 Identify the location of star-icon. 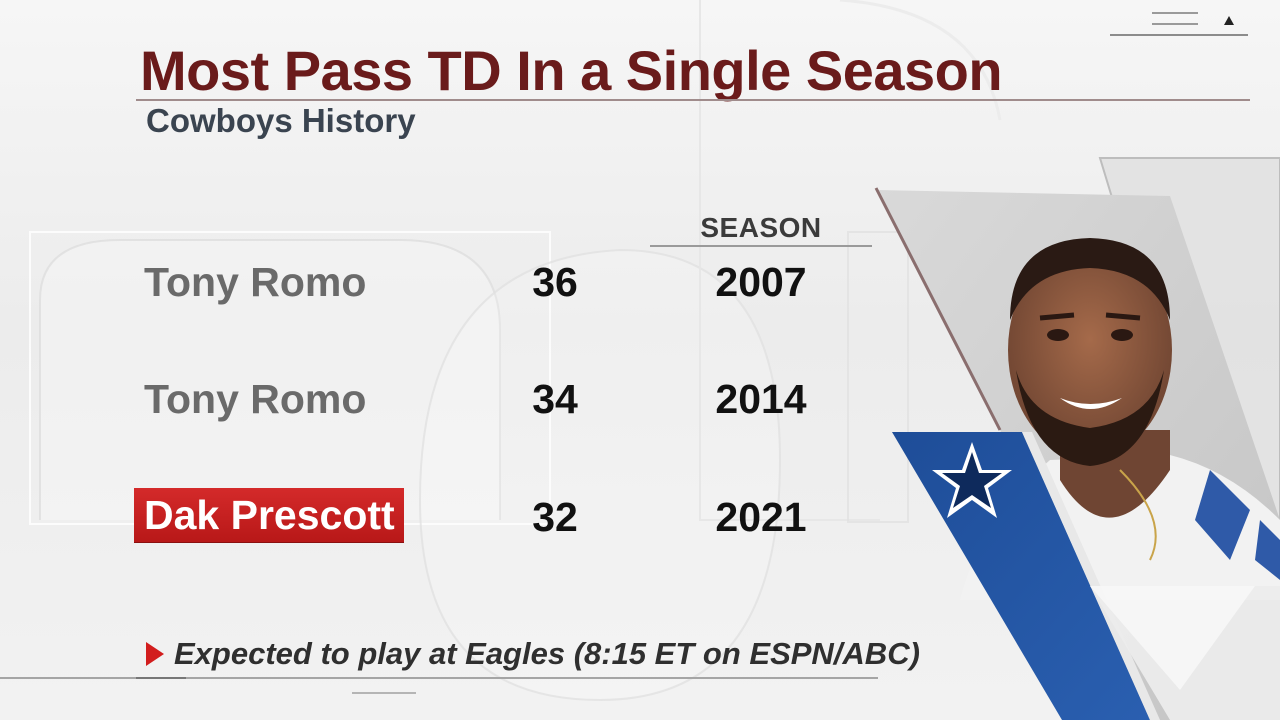
(972, 480).